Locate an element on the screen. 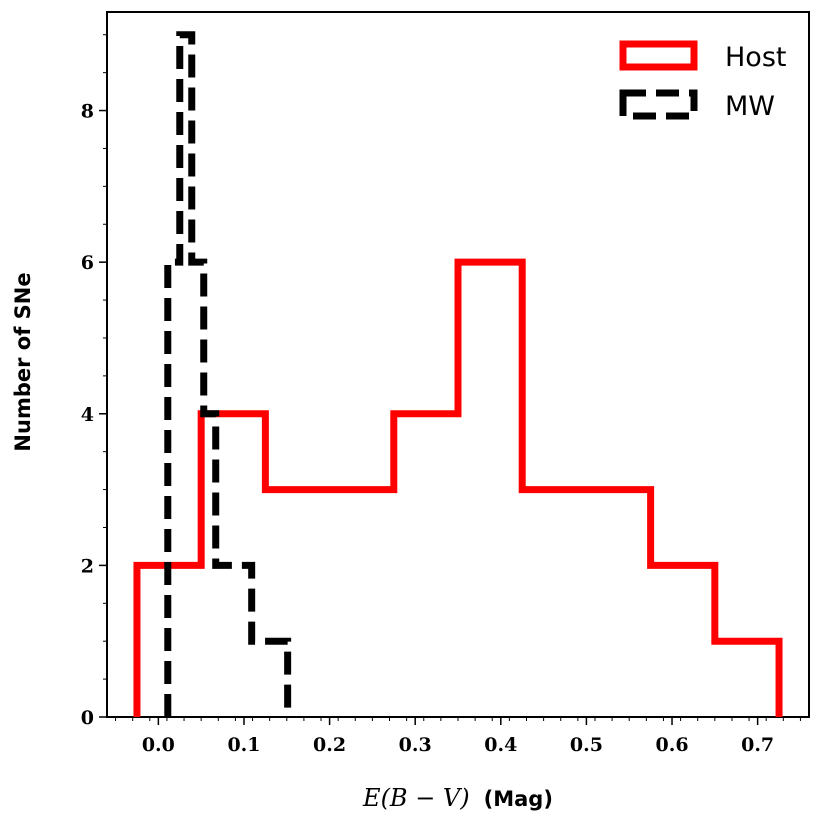  histogram-step-mw is located at coordinates (228, 374).